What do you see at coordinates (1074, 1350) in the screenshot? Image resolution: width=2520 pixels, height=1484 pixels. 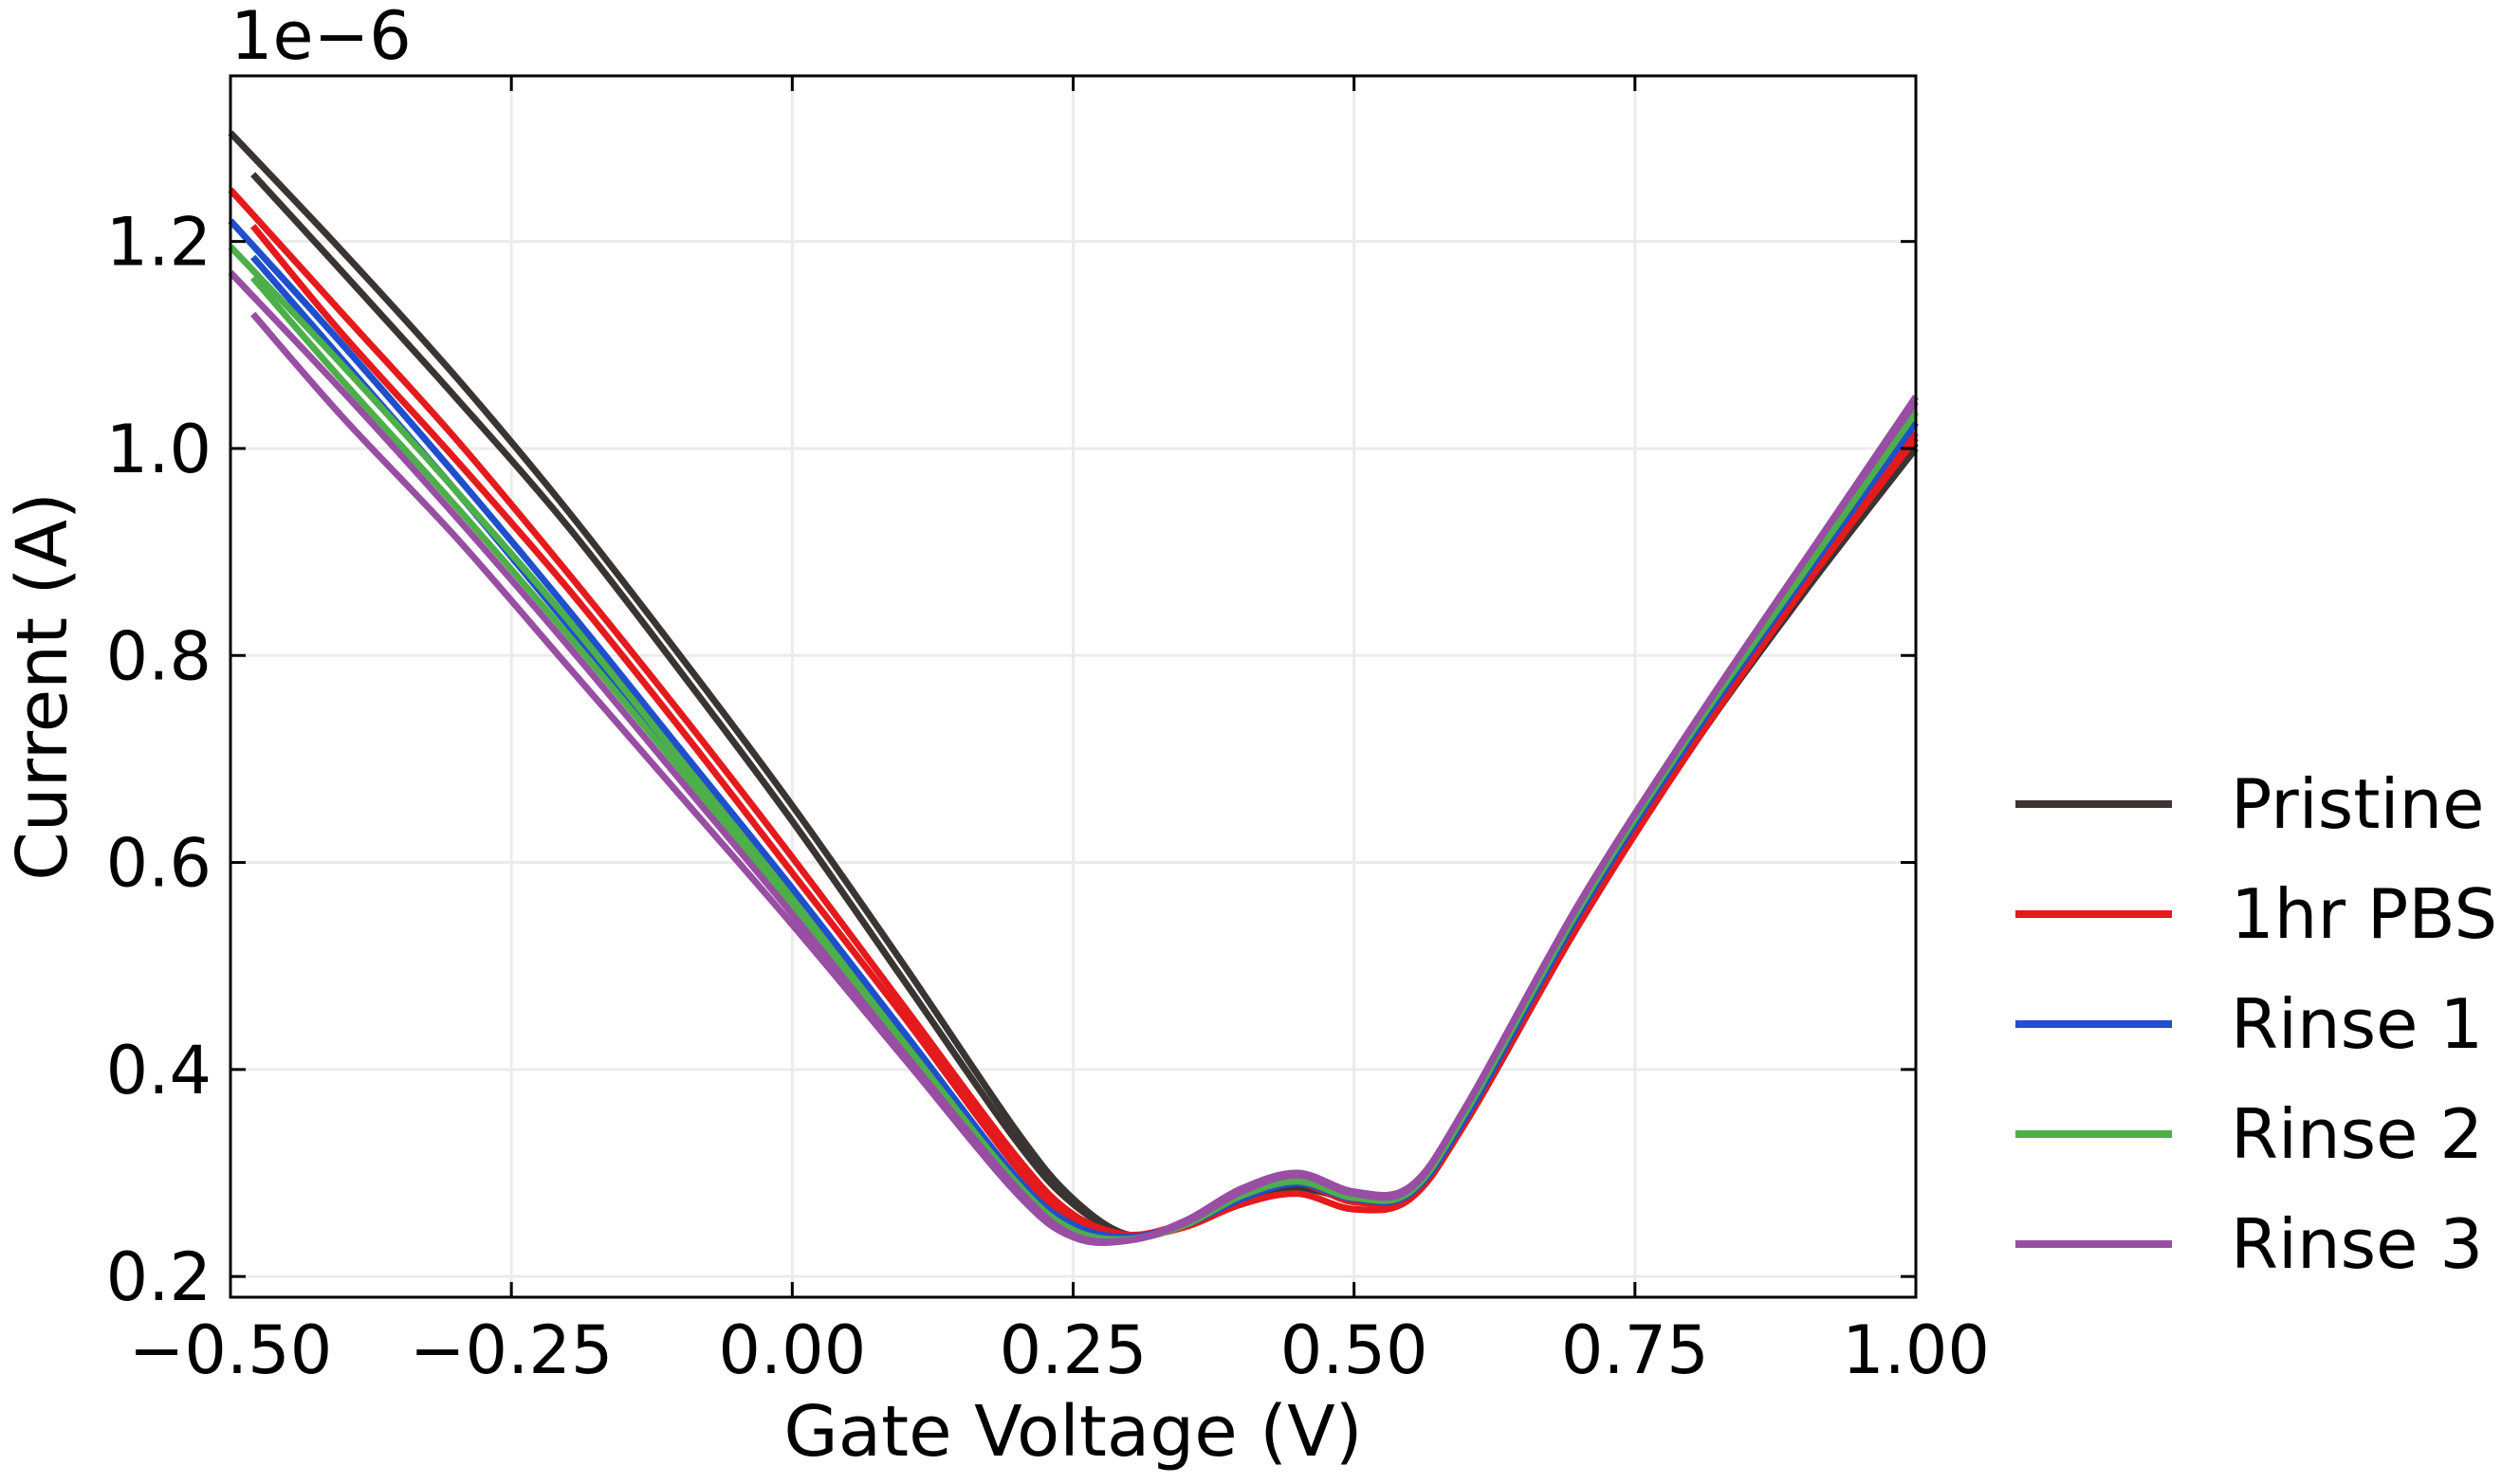 I see `x-tick-label: 0.25` at bounding box center [1074, 1350].